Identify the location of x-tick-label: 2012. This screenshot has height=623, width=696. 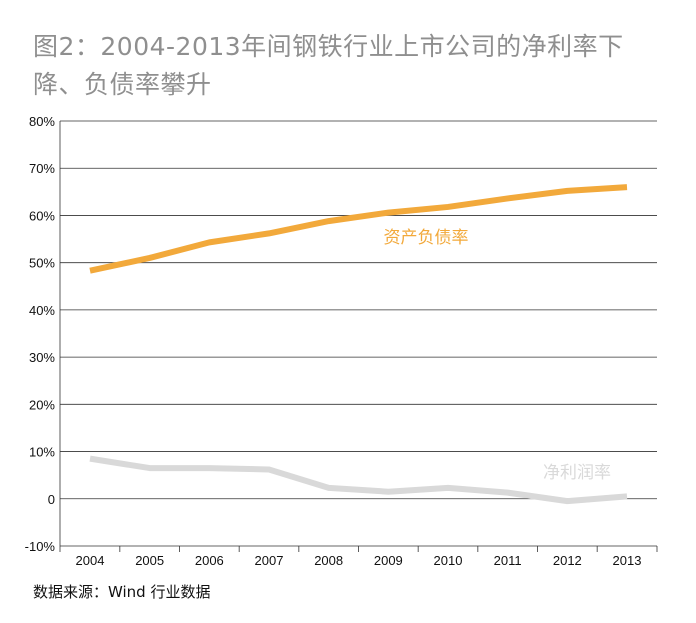
(567, 560).